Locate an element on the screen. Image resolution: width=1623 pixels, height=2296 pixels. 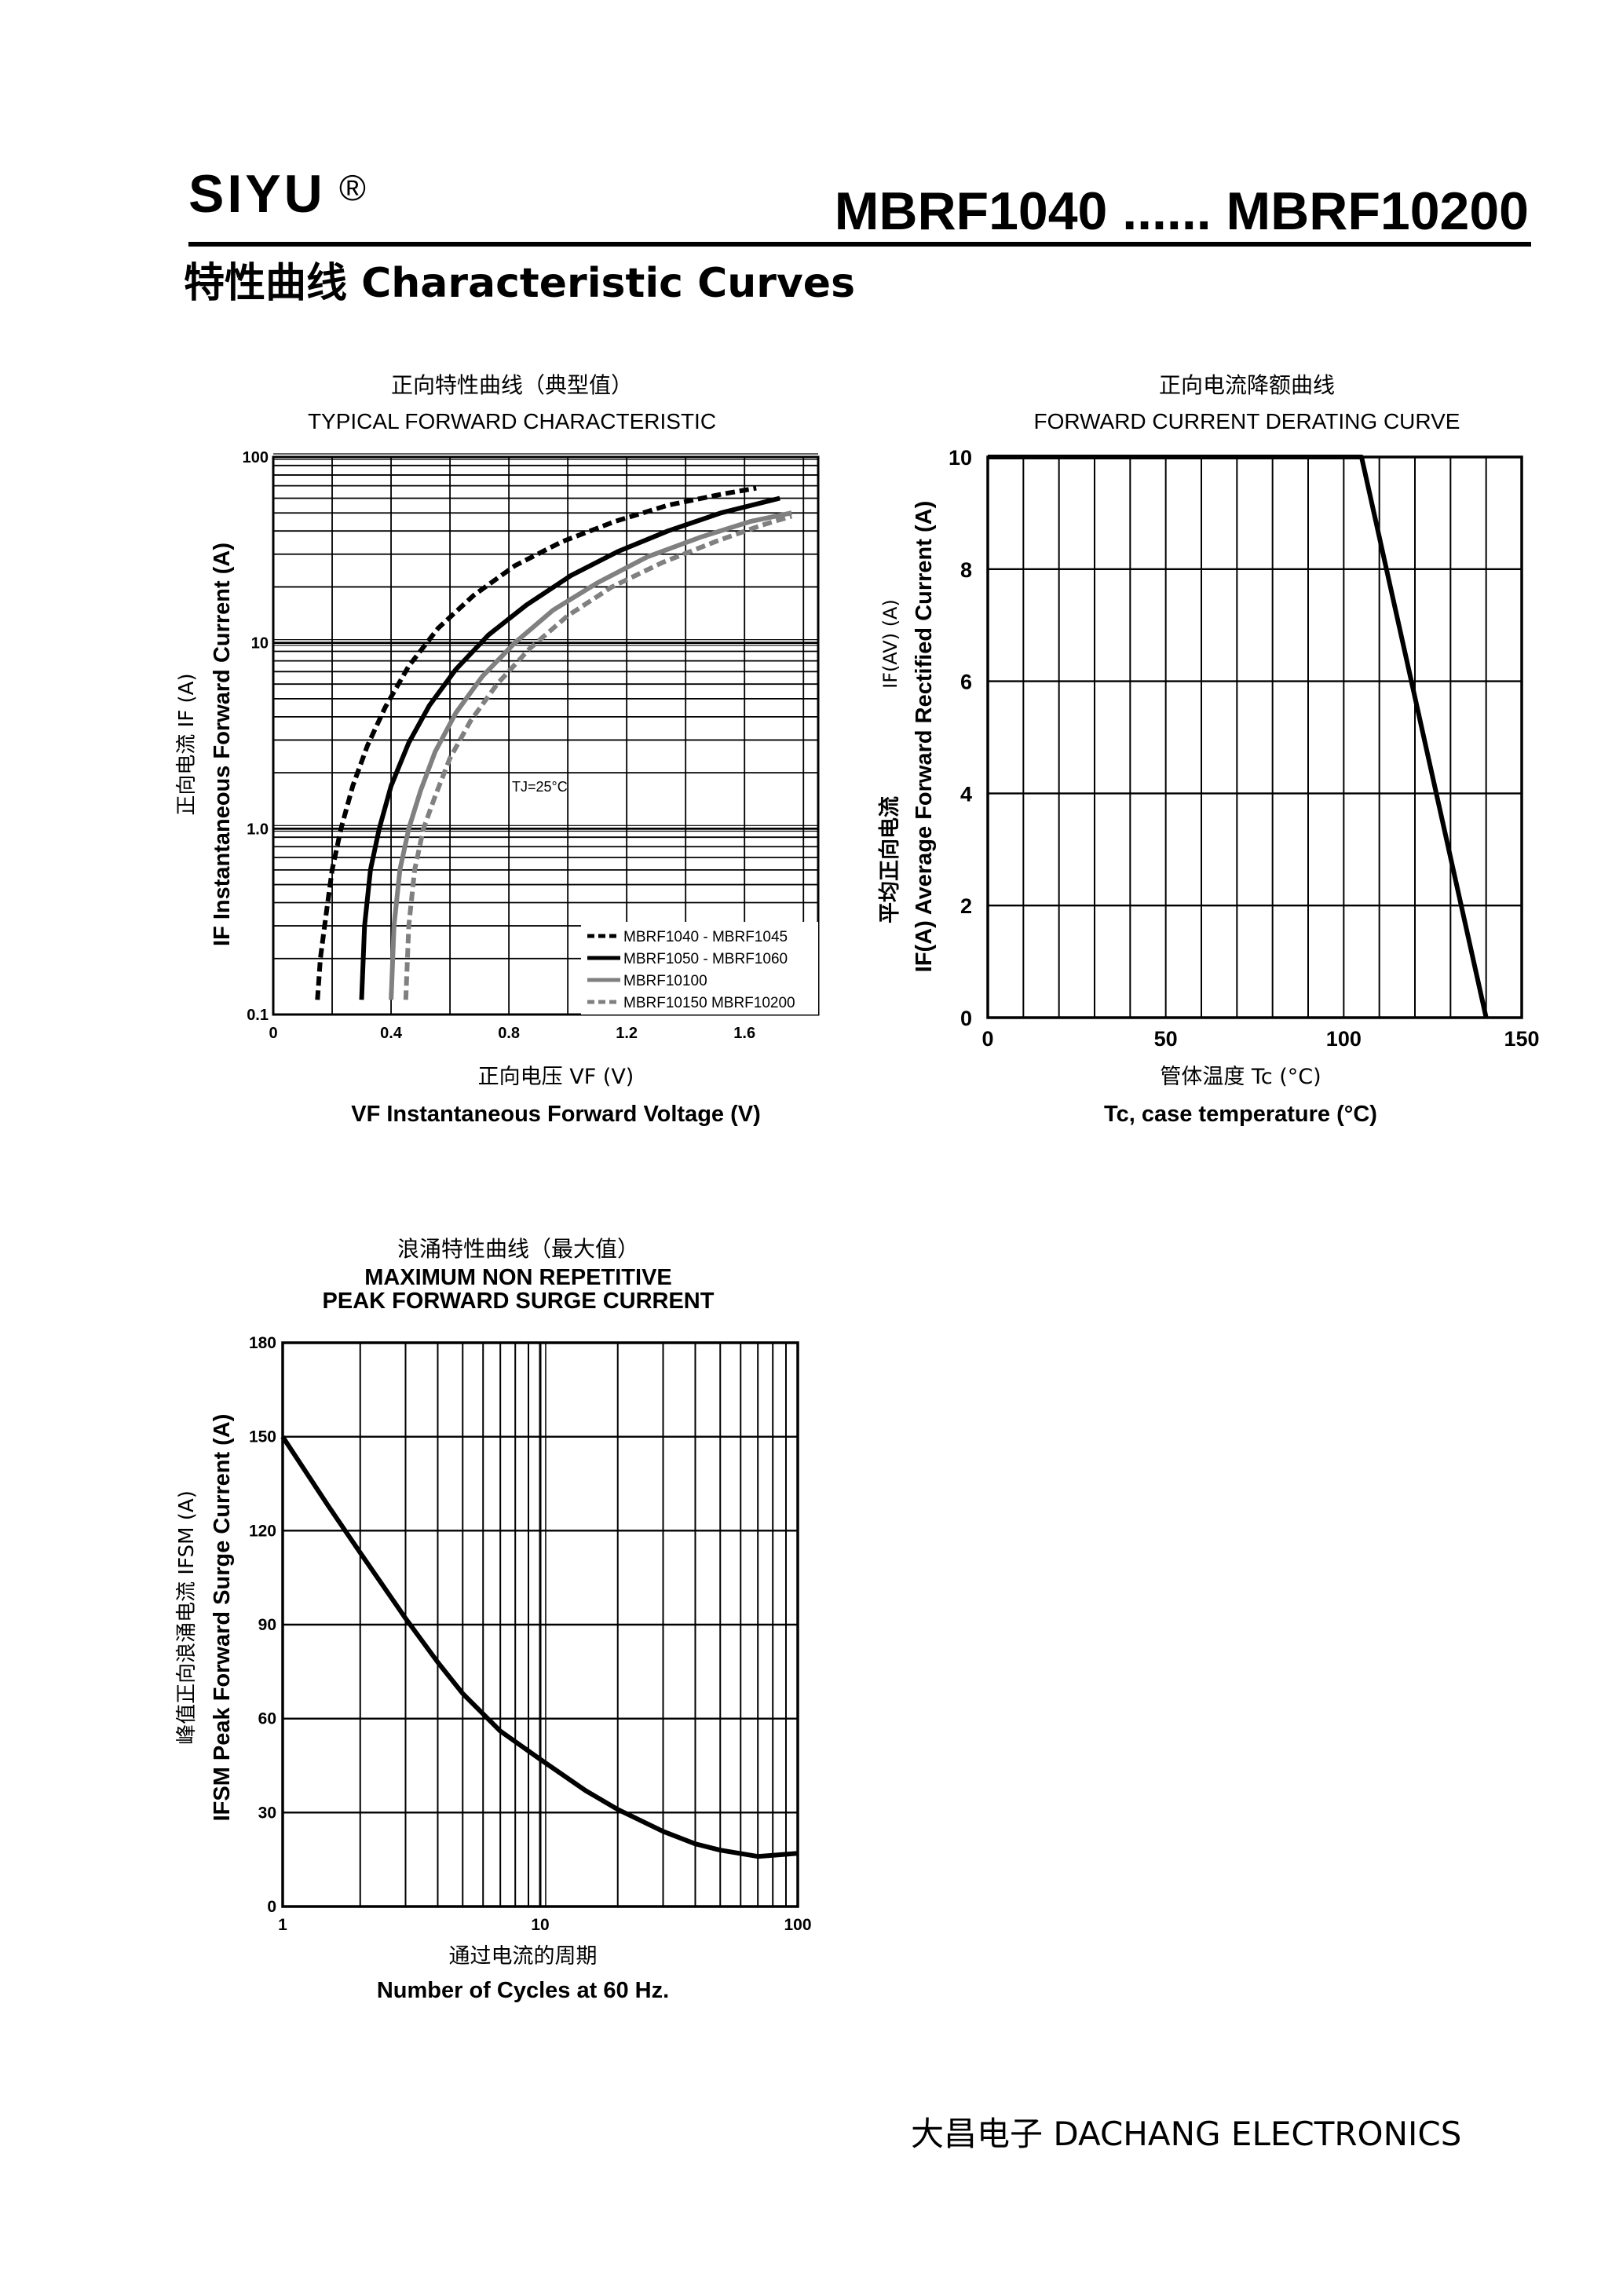
chart-title-cn: 正向特性曲线（典型值） is located at coordinates (512, 385).